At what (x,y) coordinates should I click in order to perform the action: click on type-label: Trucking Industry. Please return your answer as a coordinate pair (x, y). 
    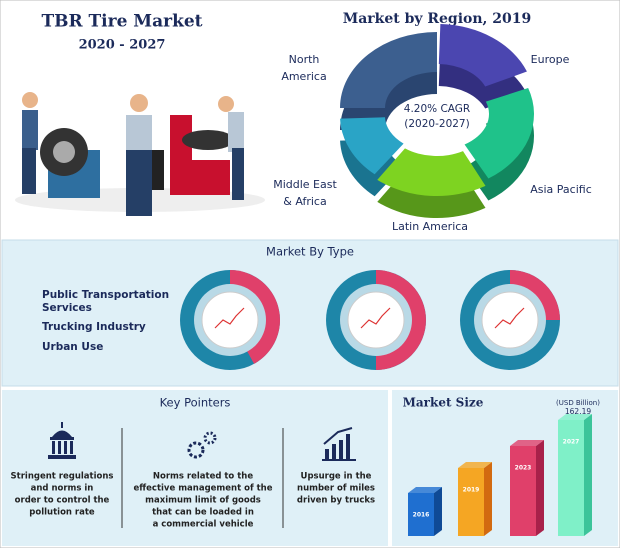
    Looking at the image, I should click on (94, 327).